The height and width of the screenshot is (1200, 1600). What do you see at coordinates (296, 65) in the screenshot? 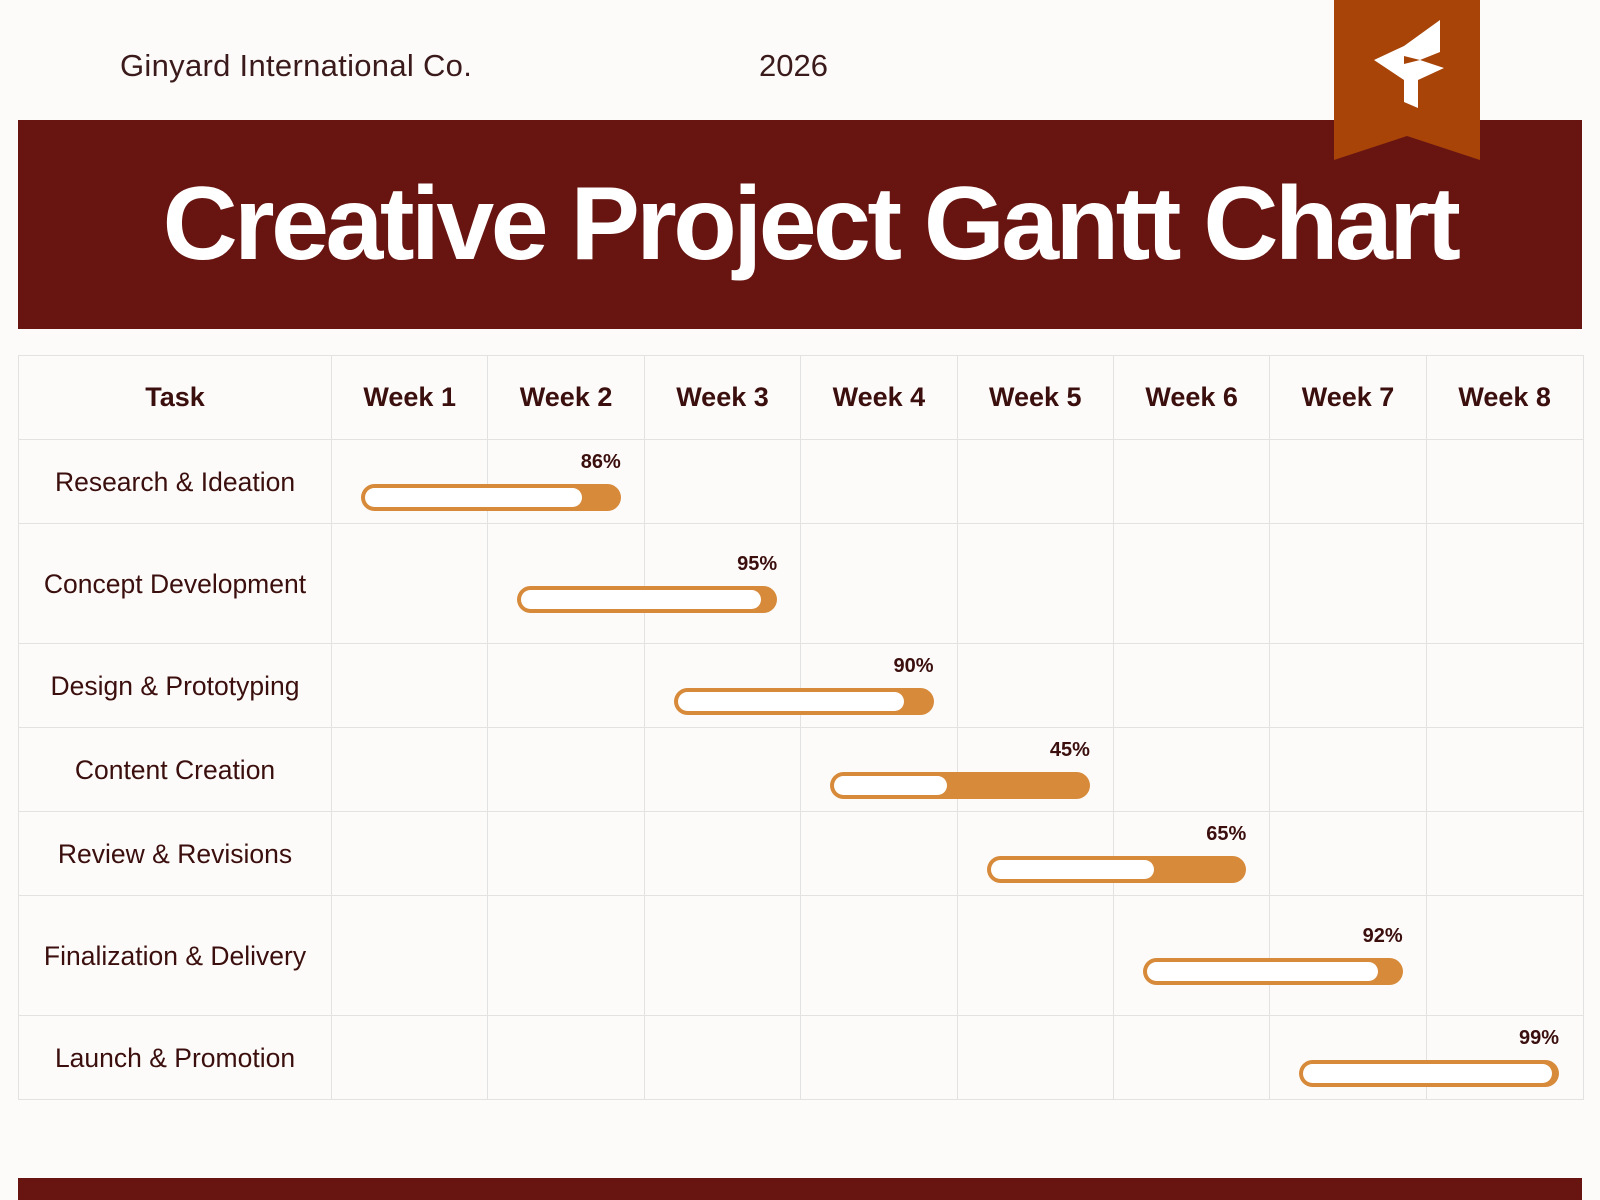
I see `company-name: Ginyard International Co.` at bounding box center [296, 65].